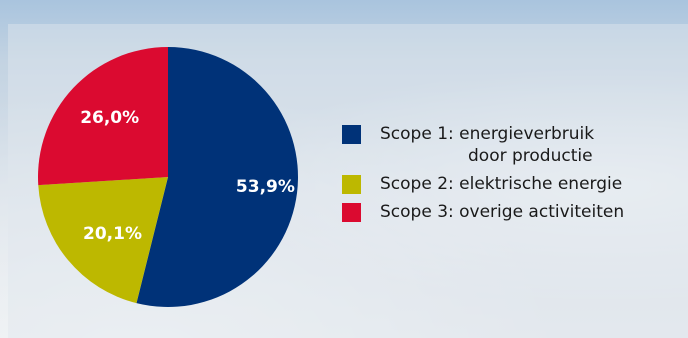  Describe the element at coordinates (265, 187) in the screenshot. I see `pie-label-scope-1: 53,9%` at that location.